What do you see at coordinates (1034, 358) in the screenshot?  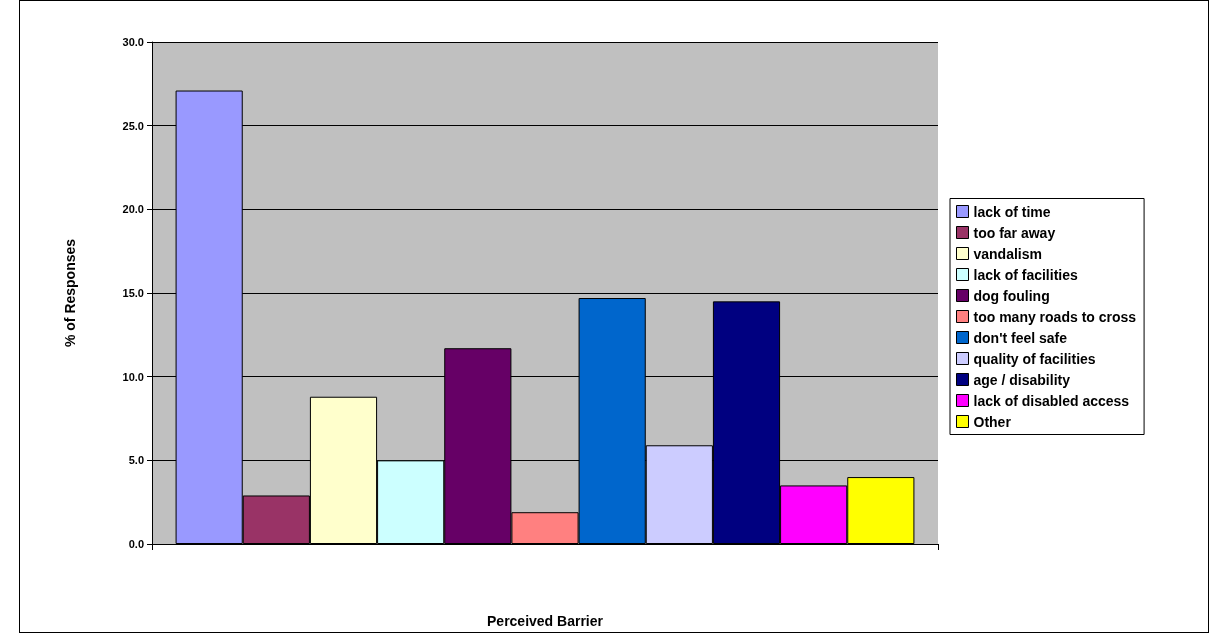 I see `legend-label: quality of facilities` at bounding box center [1034, 358].